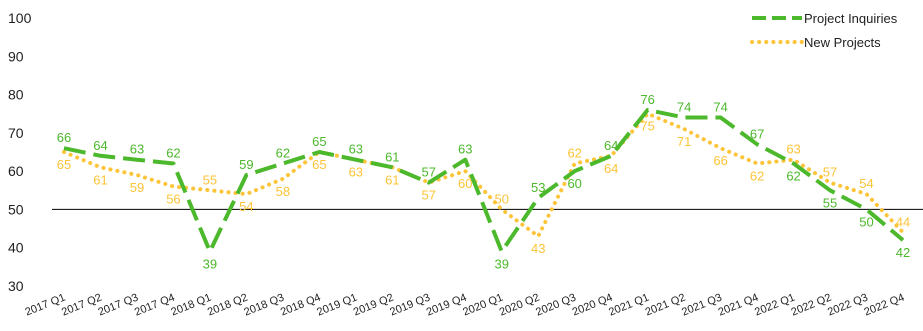  I want to click on data-label-project-inquiries: 61, so click(392, 156).